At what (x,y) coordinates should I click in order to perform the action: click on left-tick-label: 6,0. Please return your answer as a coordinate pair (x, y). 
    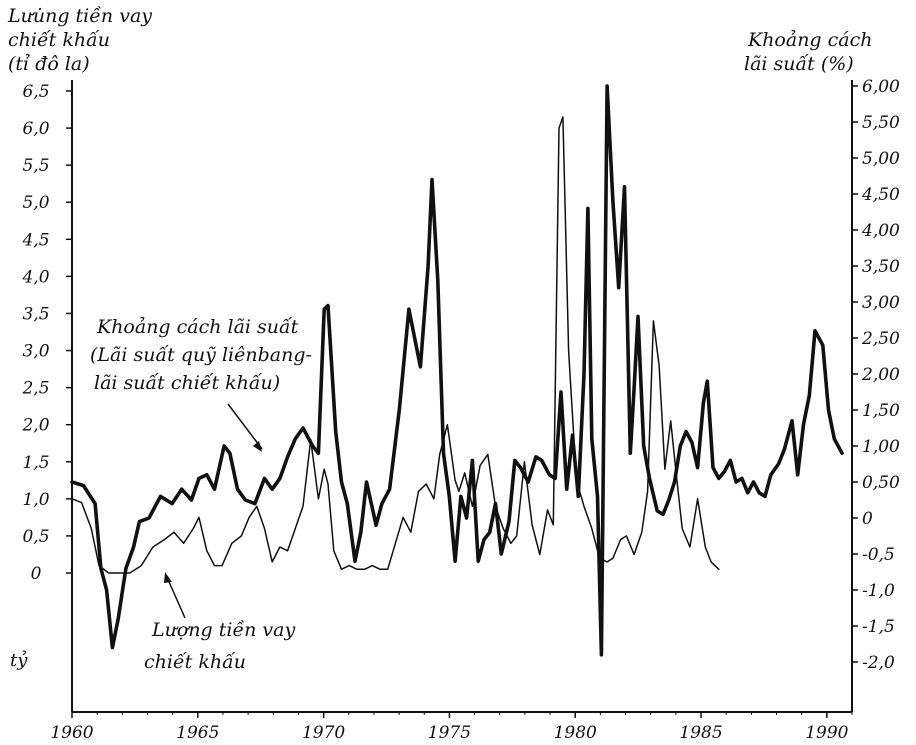
    Looking at the image, I should click on (35, 129).